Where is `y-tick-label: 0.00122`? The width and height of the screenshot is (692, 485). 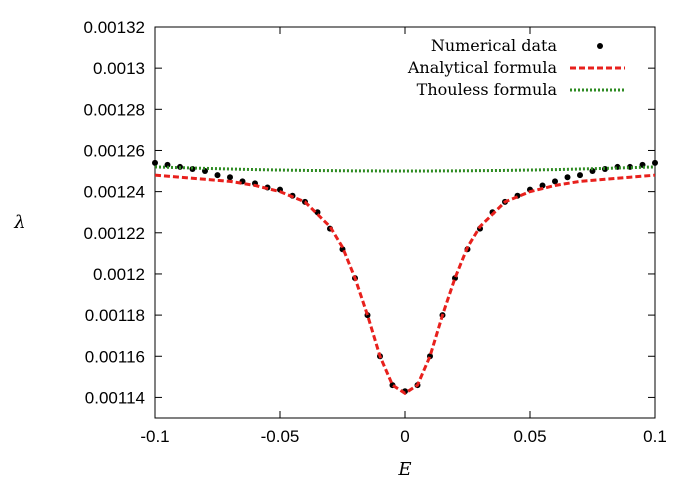 y-tick-label: 0.00122 is located at coordinates (114, 233).